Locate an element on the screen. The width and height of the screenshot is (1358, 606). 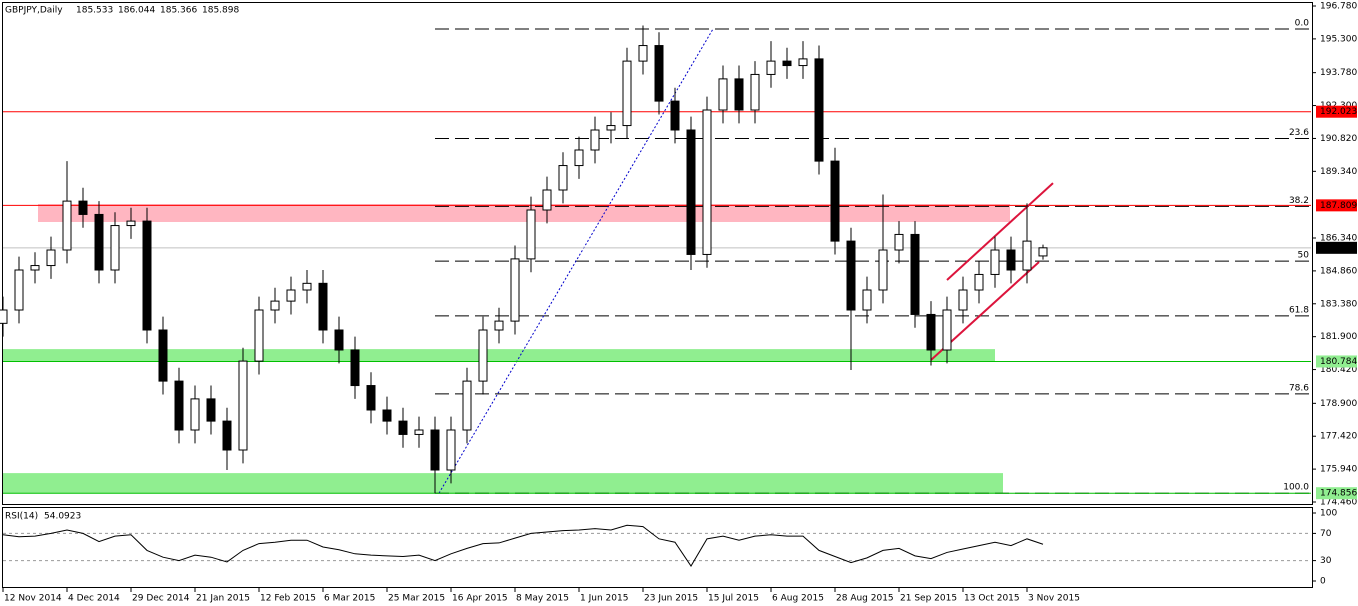
y-tick-label: 177.420 is located at coordinates (1338, 437).